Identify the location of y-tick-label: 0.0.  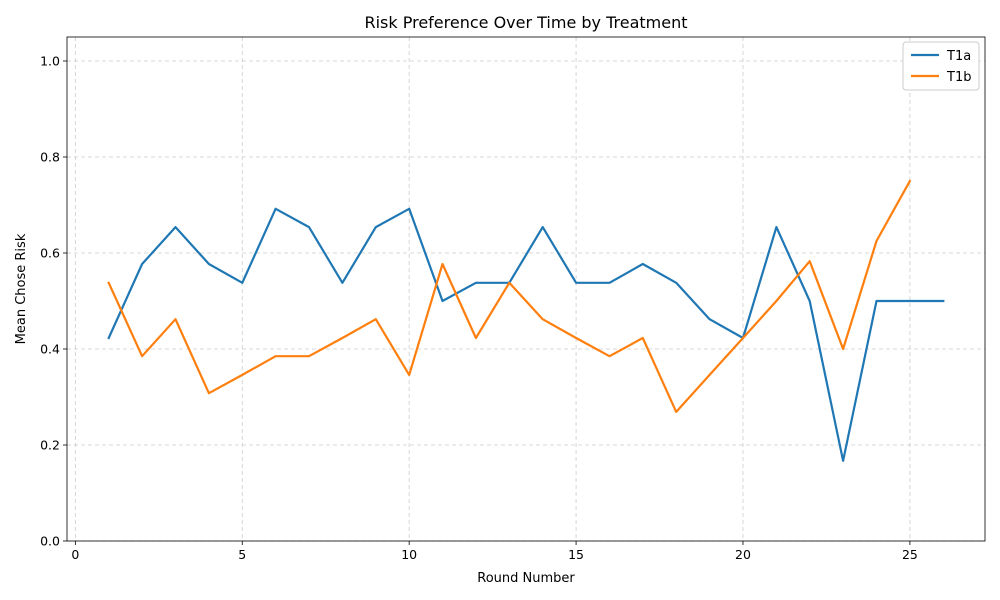
(50, 541).